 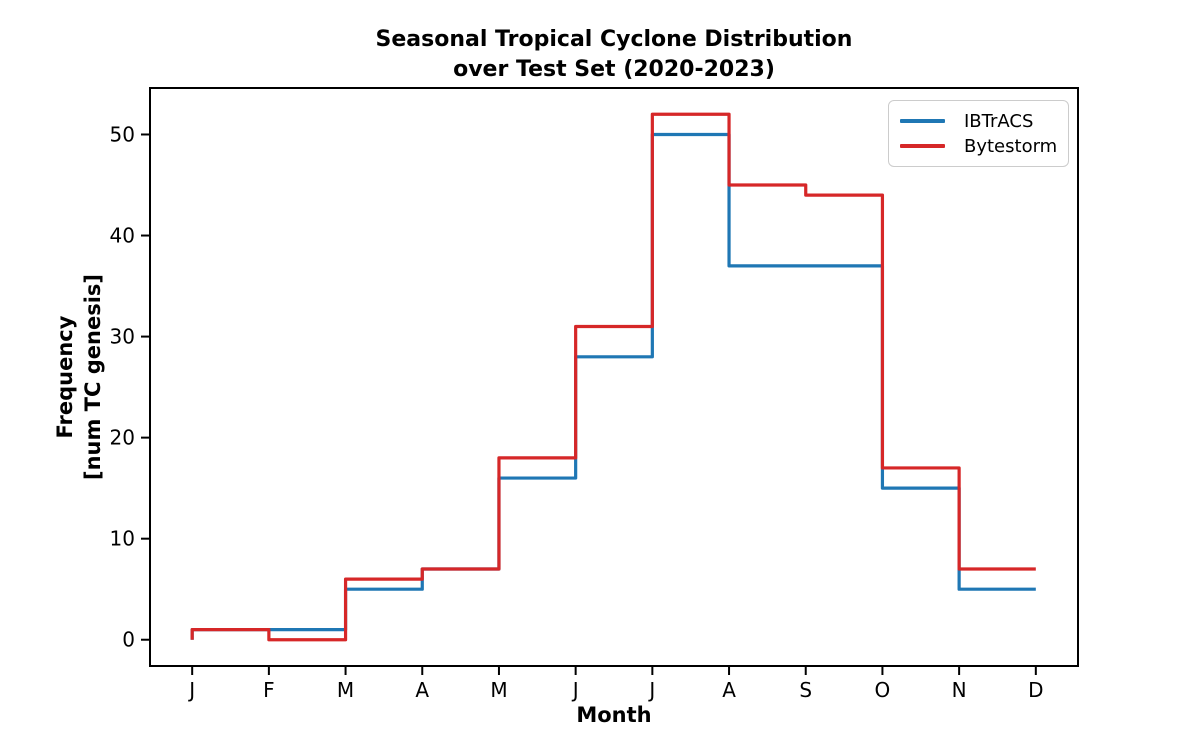 I want to click on legend-label-bytestorm: Bytestorm, so click(x=1011, y=146).